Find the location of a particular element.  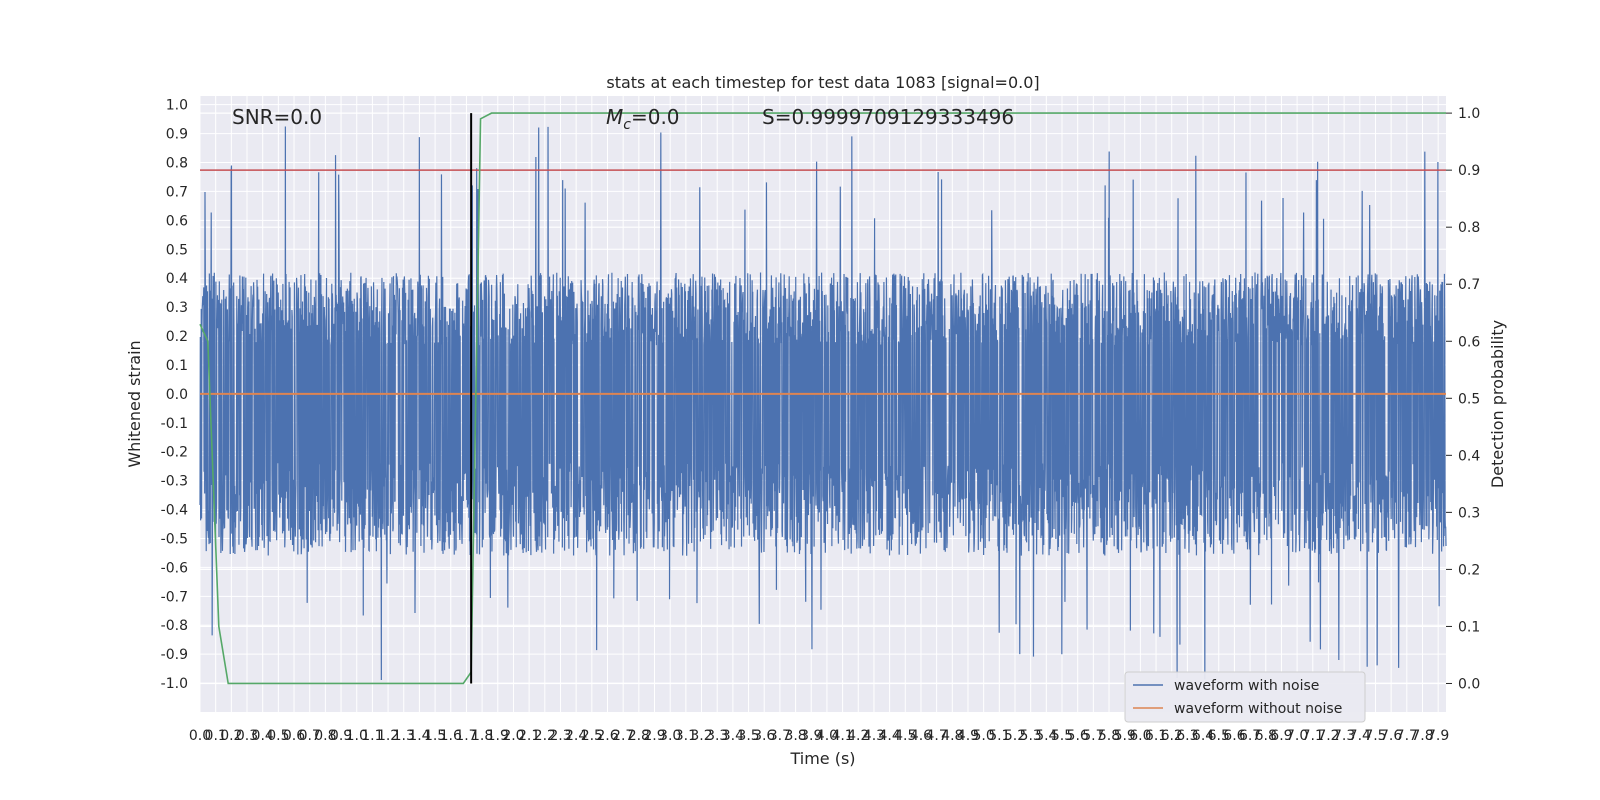

x-tick-label: 2.4 is located at coordinates (576, 736).